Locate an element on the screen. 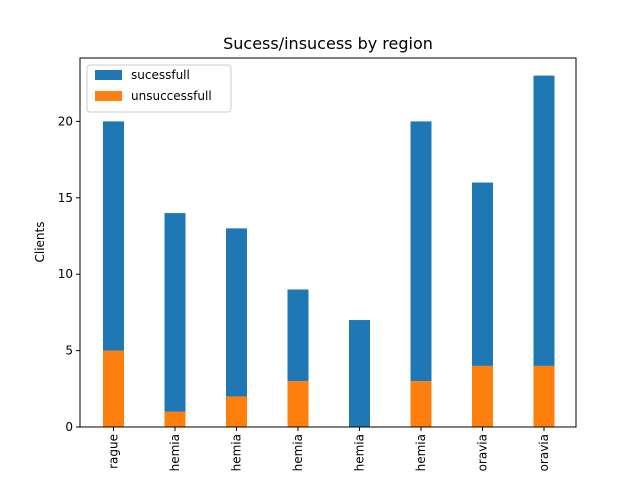  legend: sucessfull unsuccessfull is located at coordinates (159, 88).